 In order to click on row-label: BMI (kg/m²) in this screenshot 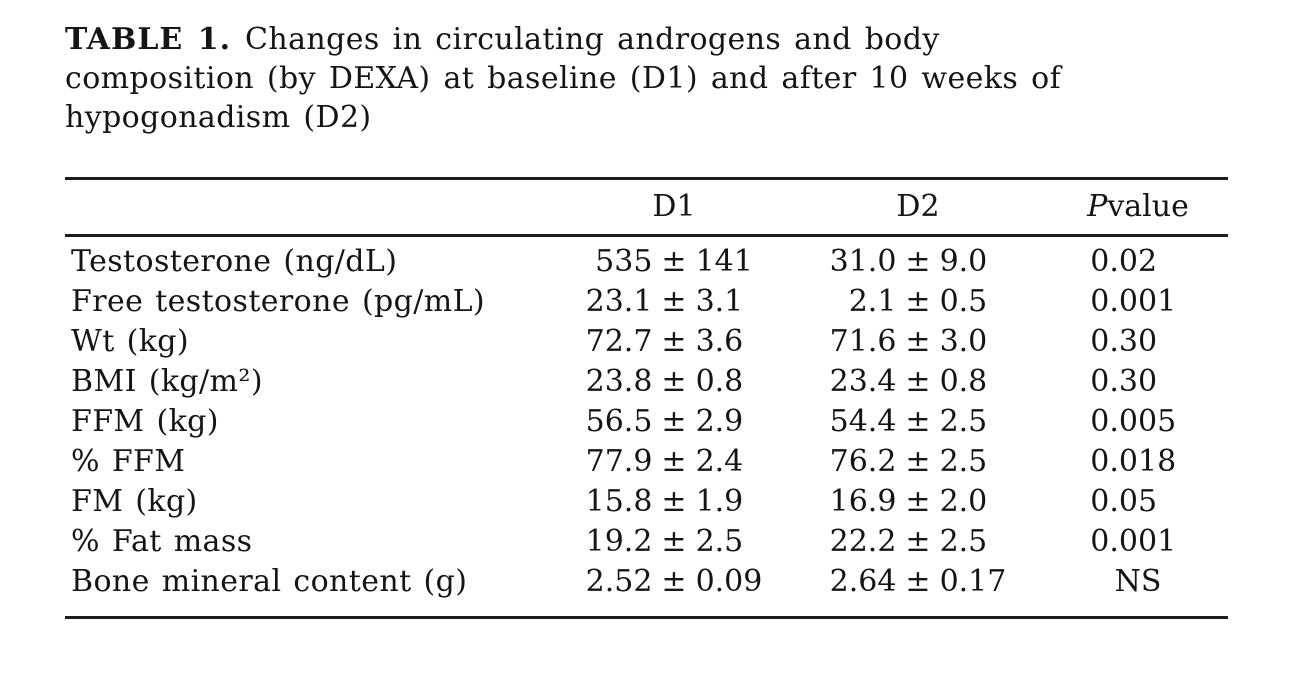, I will do `click(167, 381)`.